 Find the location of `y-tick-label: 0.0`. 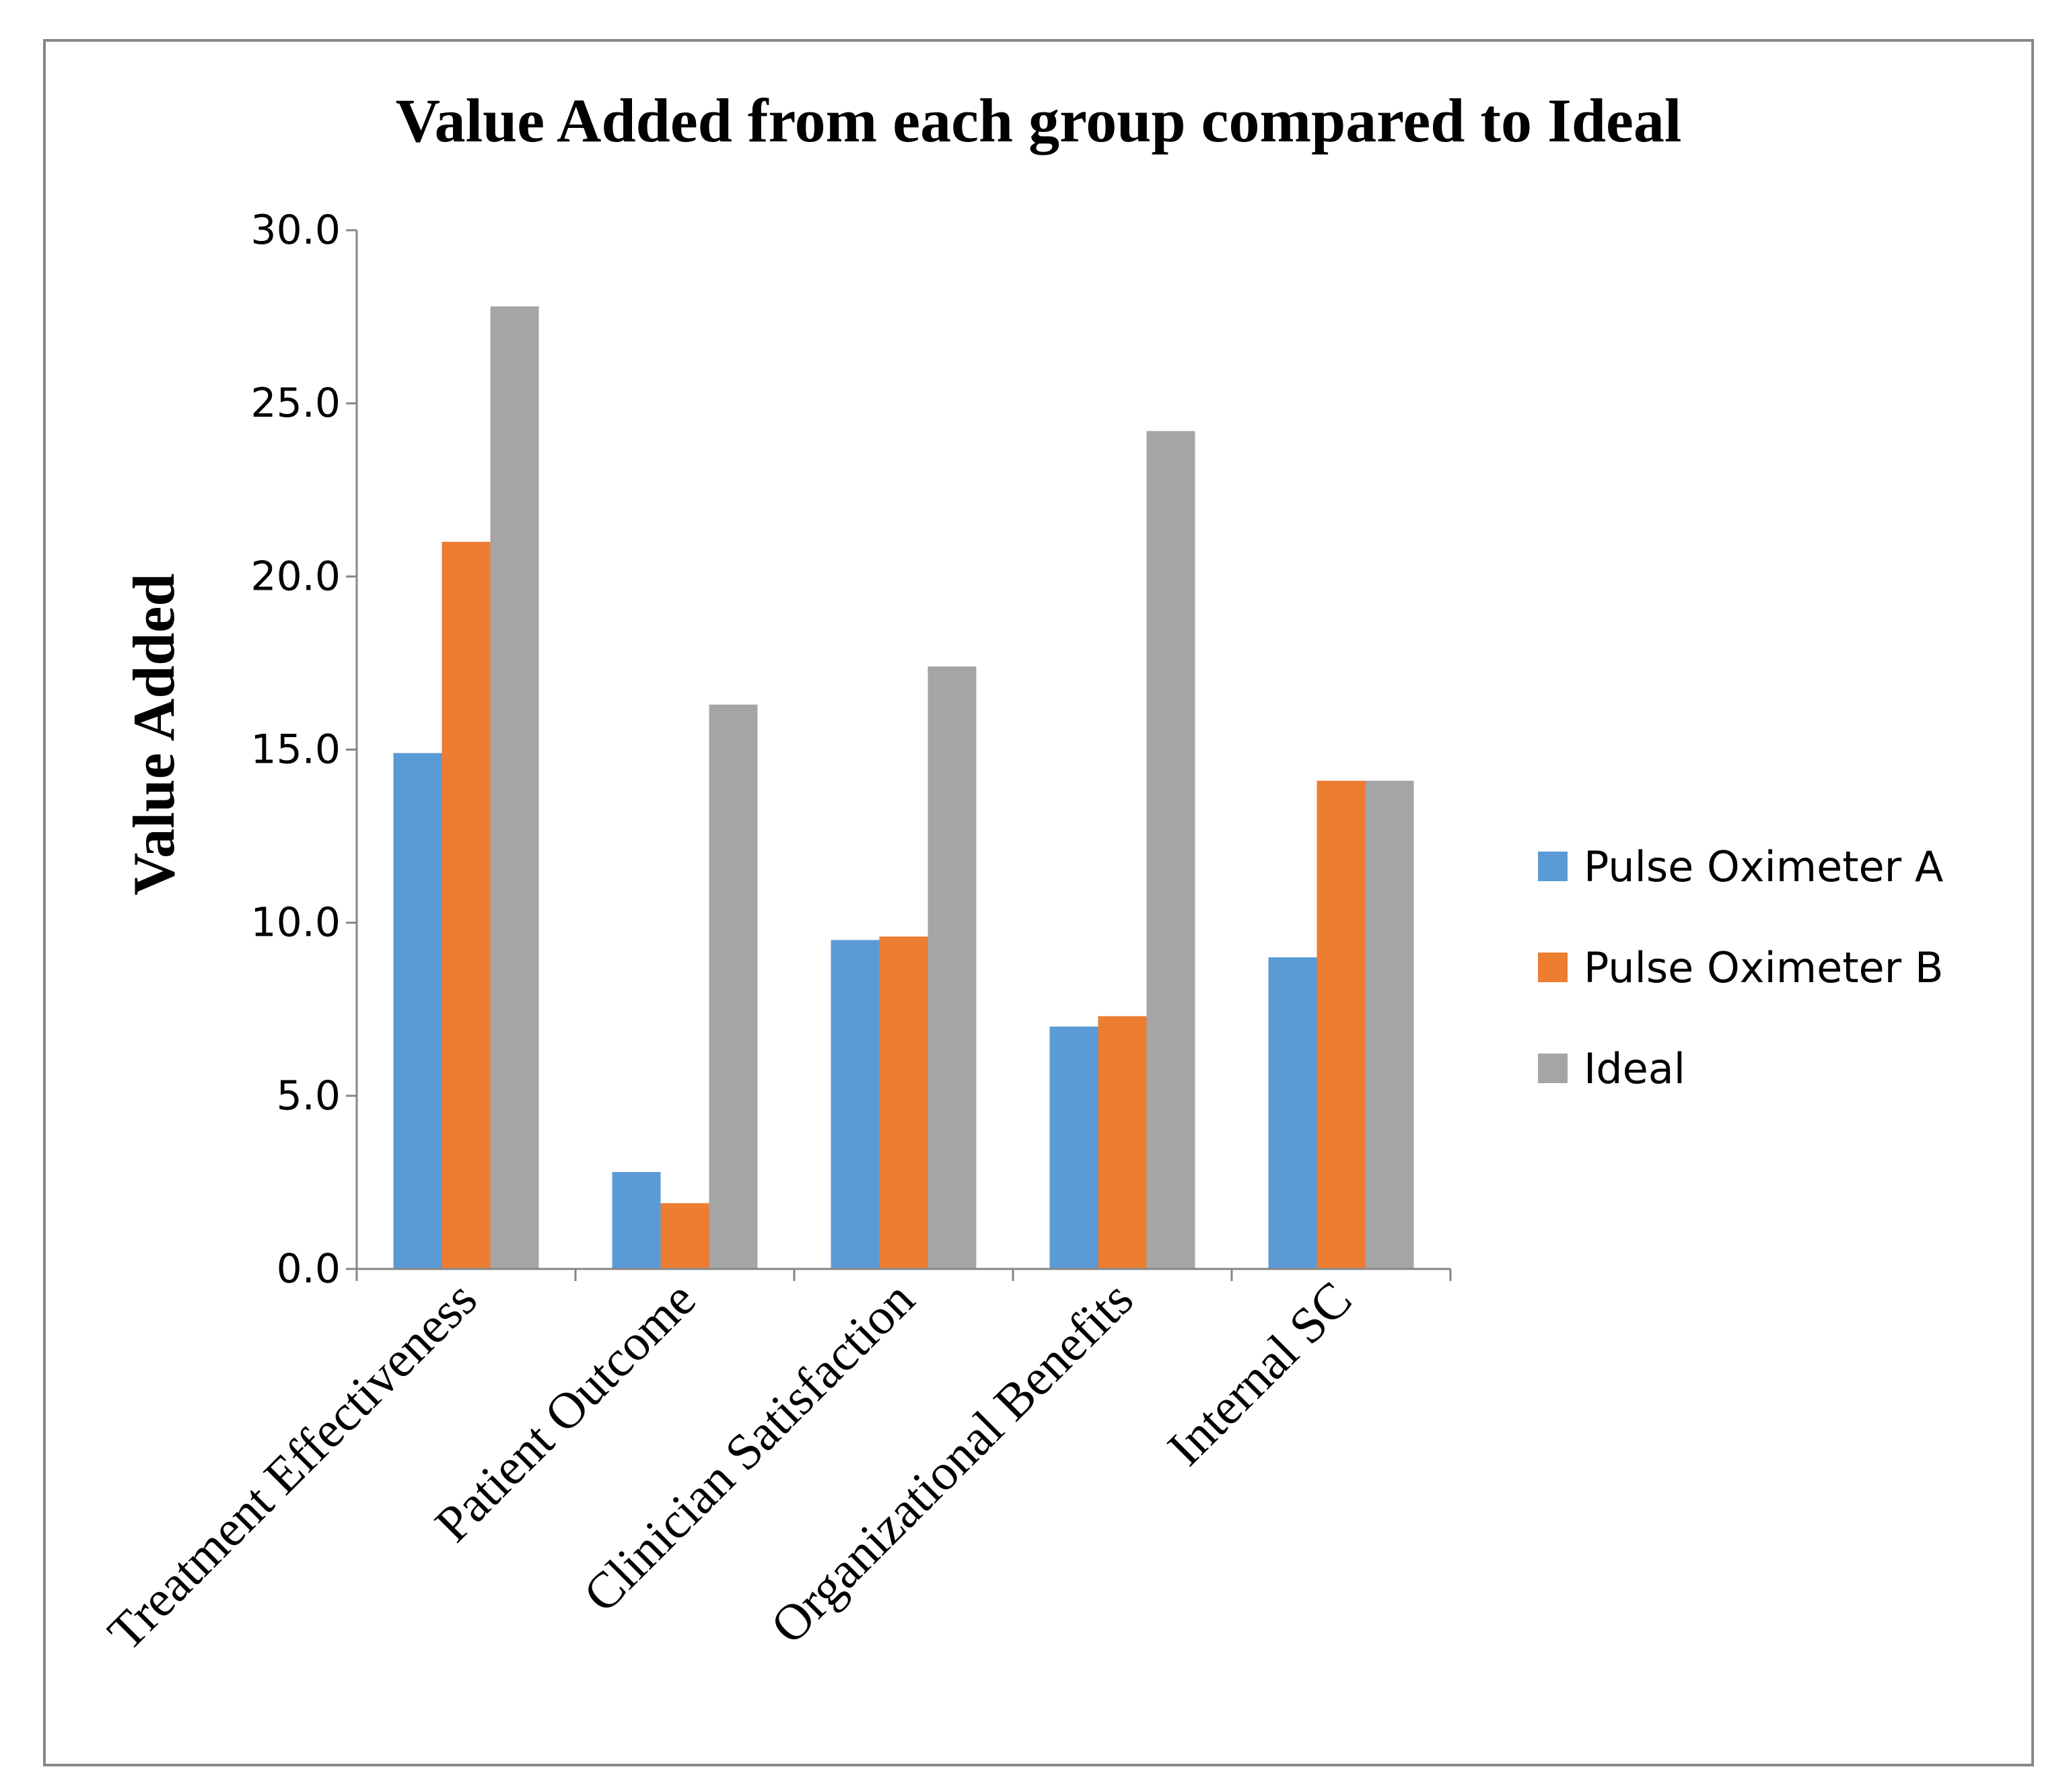

y-tick-label: 0.0 is located at coordinates (309, 1269).